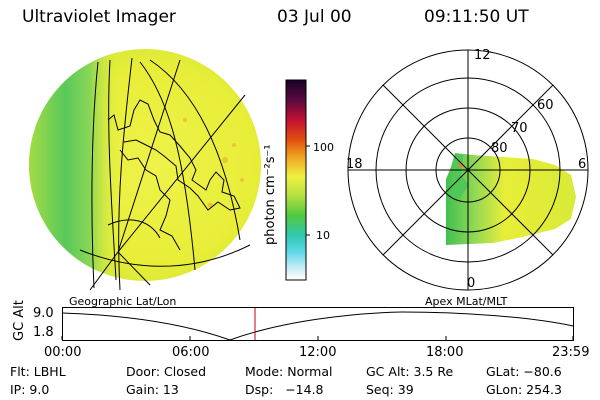 The width and height of the screenshot is (600, 400). I want to click on colorbar-tick-10: 10, so click(323, 235).